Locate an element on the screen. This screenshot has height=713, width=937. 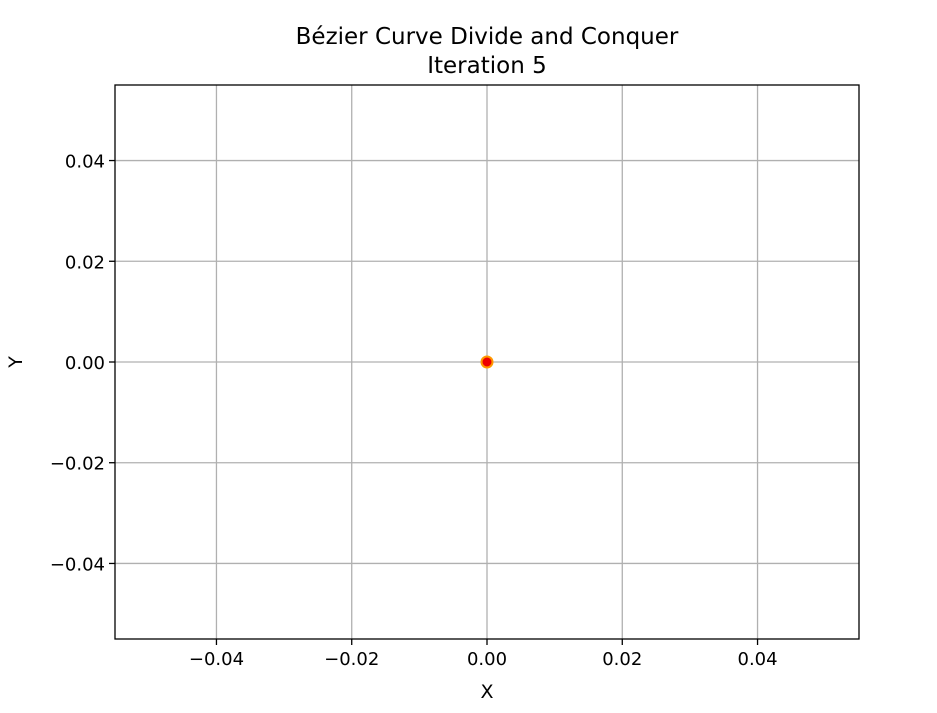
x-tick-label: −0.04 is located at coordinates (216, 659).